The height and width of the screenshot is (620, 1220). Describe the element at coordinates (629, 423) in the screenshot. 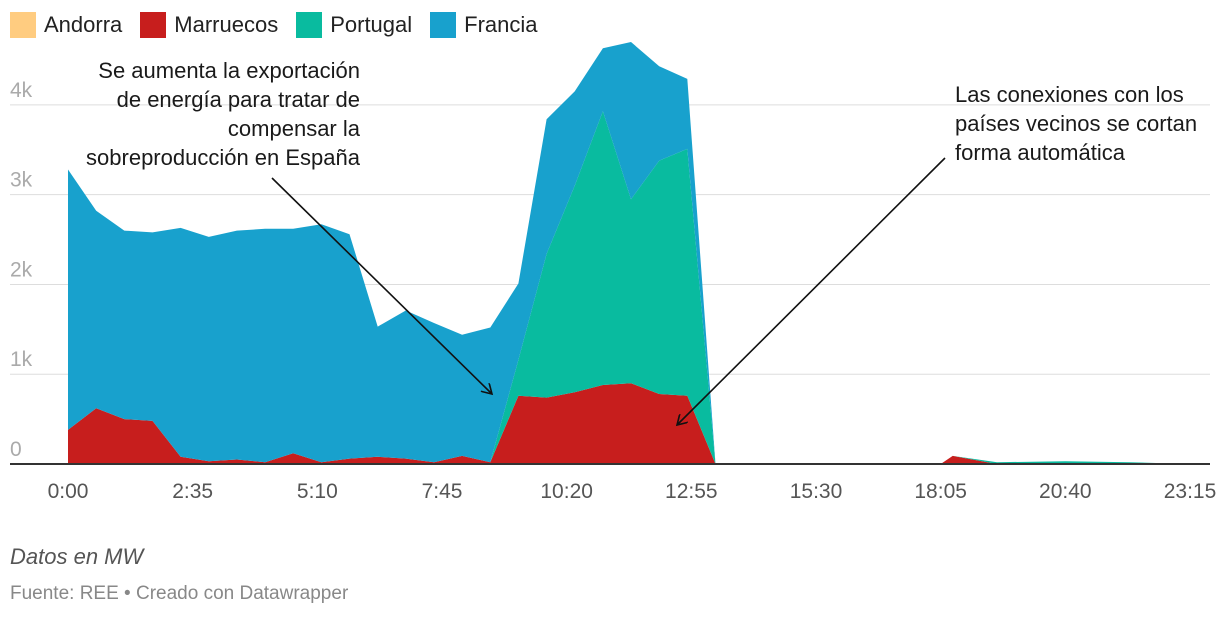

I see `area-series-marruecos` at that location.